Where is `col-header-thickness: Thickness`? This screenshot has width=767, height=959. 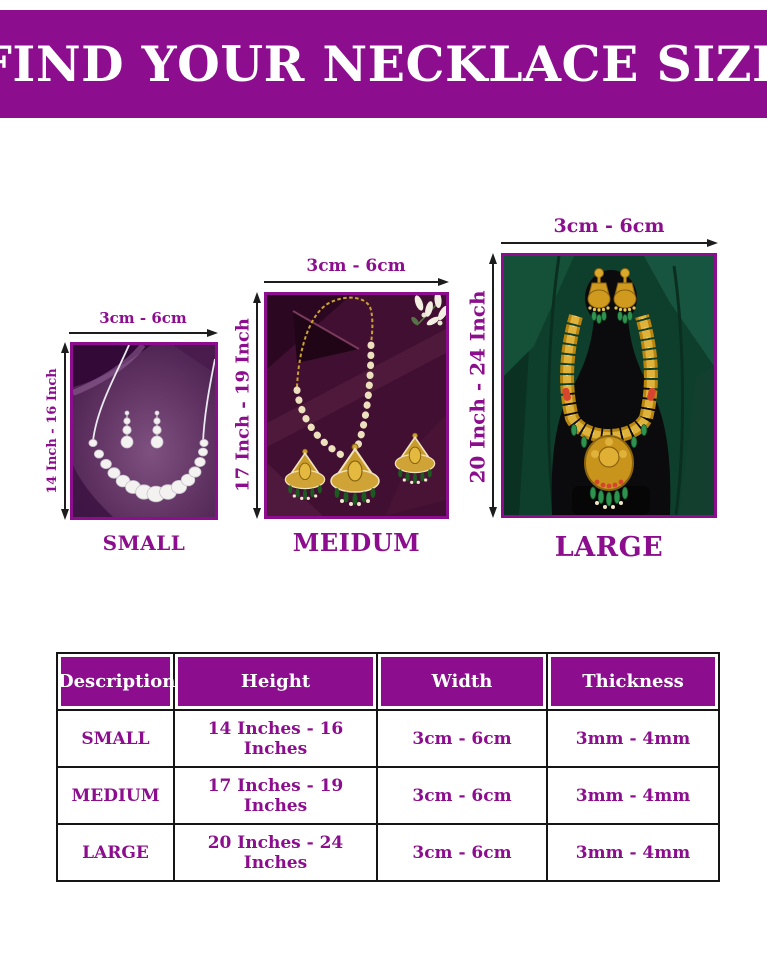
col-header-thickness: Thickness is located at coordinates (633, 681).